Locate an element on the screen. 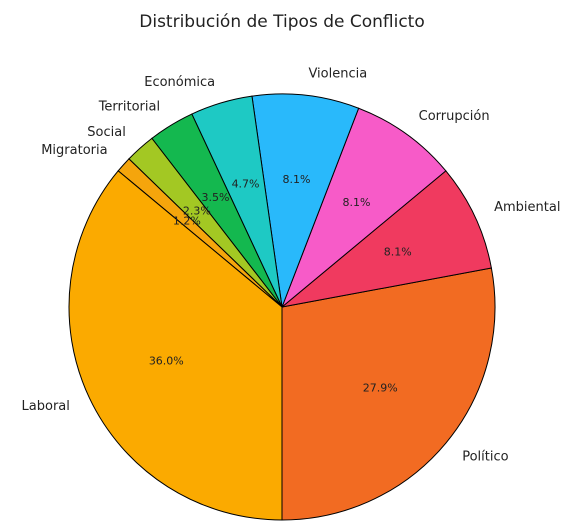 Image resolution: width=574 pixels, height=521 pixels. slice-label: Político is located at coordinates (485, 456).